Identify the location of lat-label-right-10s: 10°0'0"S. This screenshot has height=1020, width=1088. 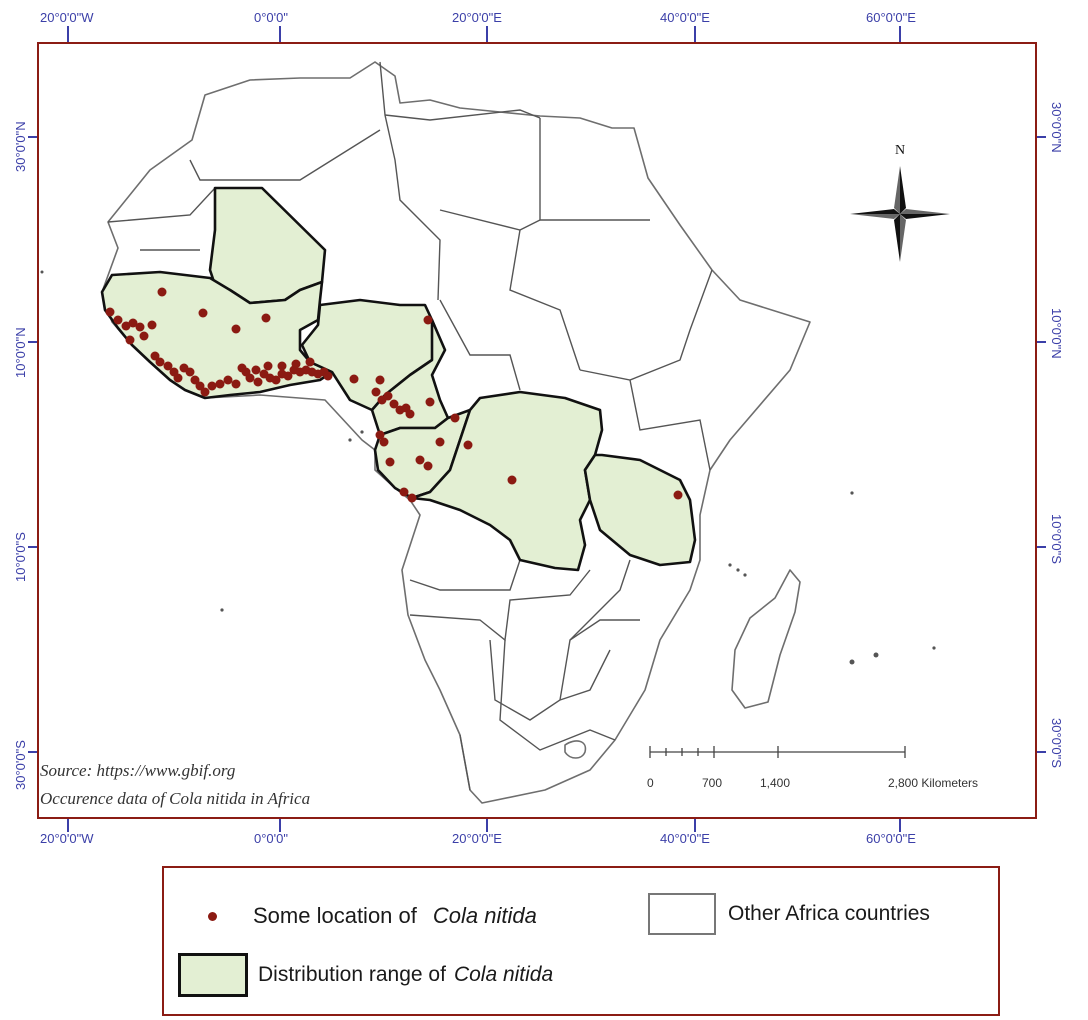
(1056, 539).